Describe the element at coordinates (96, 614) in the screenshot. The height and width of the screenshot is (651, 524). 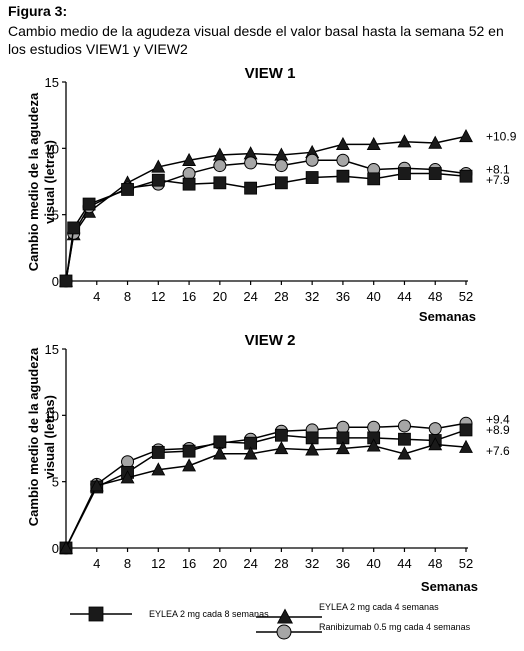
I see `legend-marker-square` at that location.